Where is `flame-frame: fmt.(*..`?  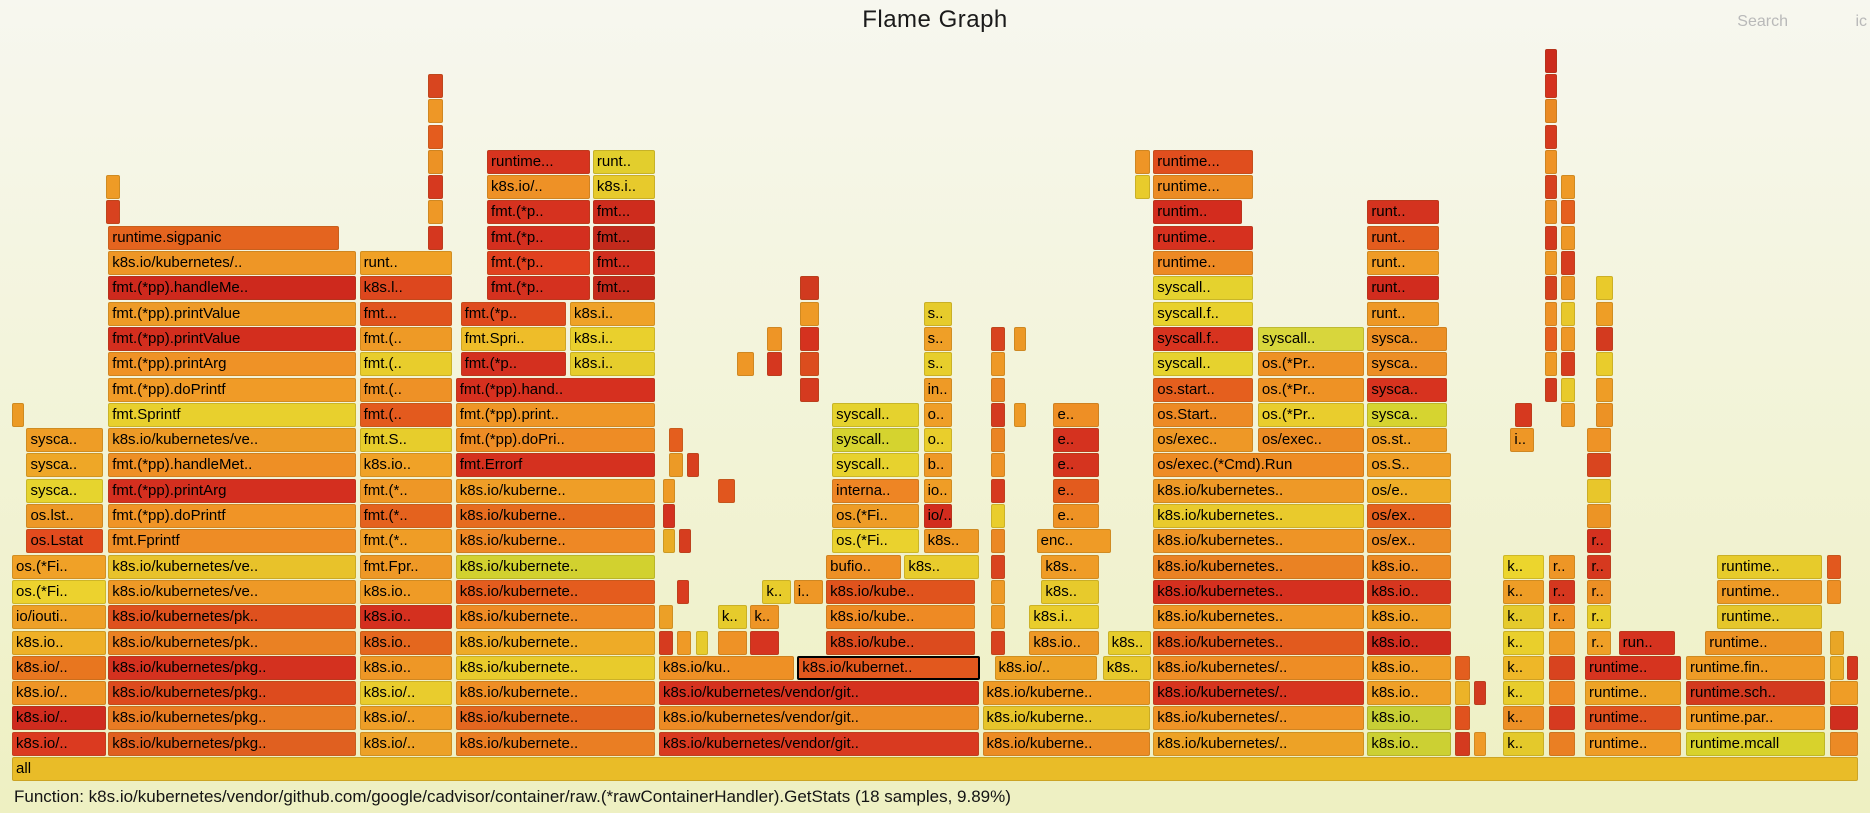 flame-frame: fmt.(*.. is located at coordinates (406, 516).